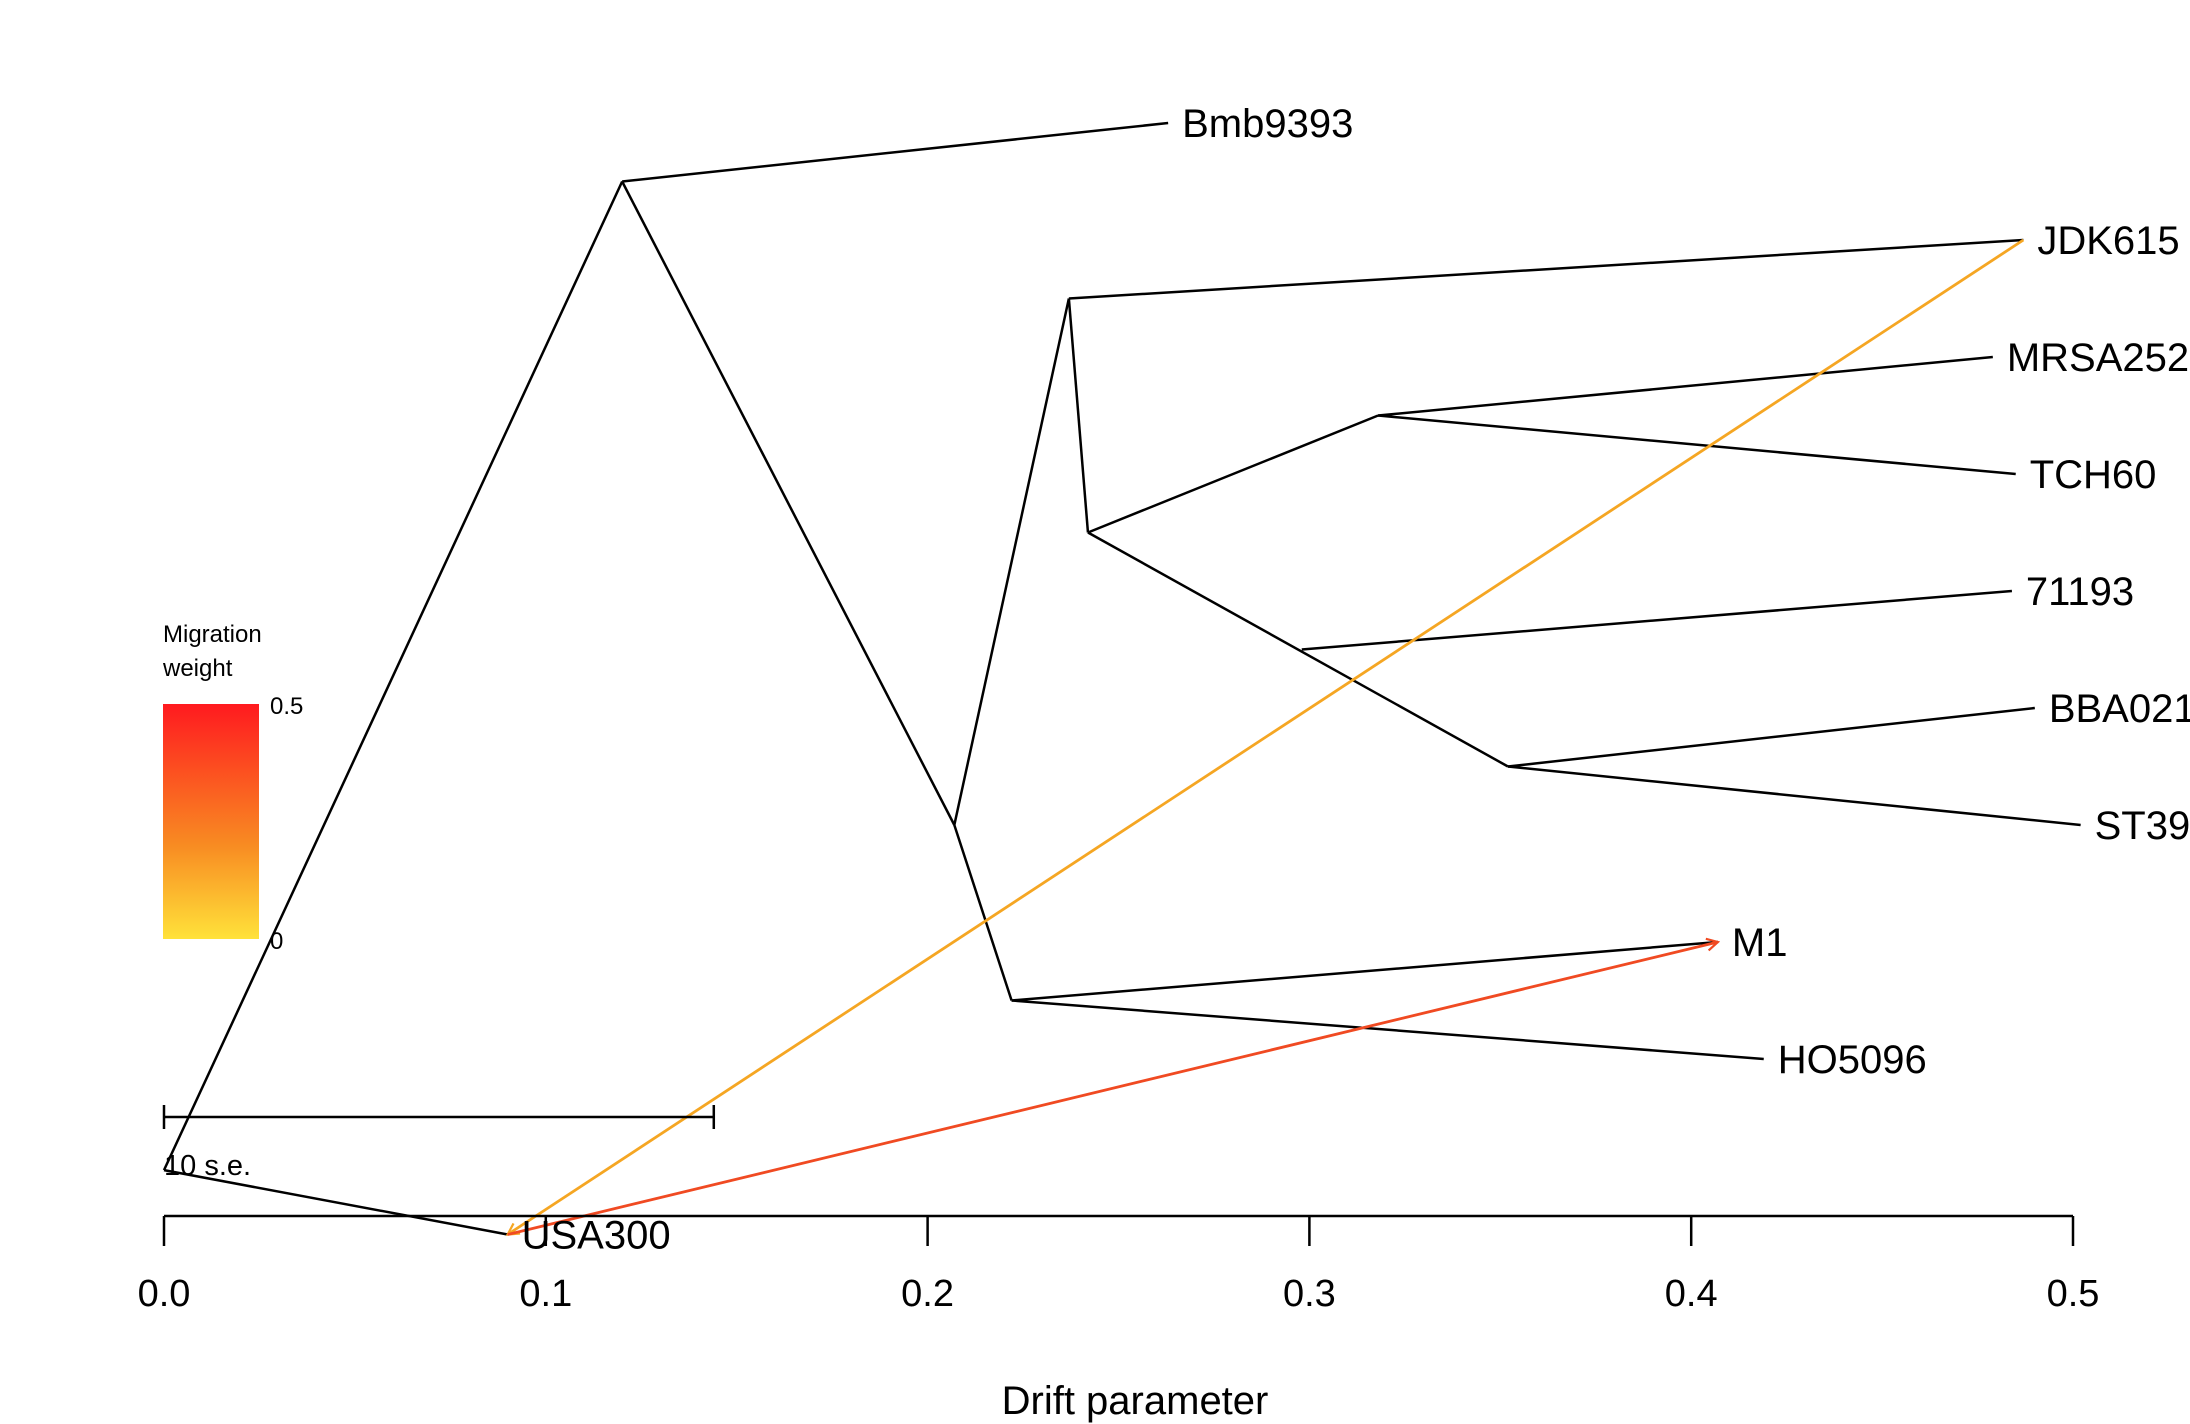  Describe the element at coordinates (2073, 1294) in the screenshot. I see `x-tick-label-5: 0.5` at that location.